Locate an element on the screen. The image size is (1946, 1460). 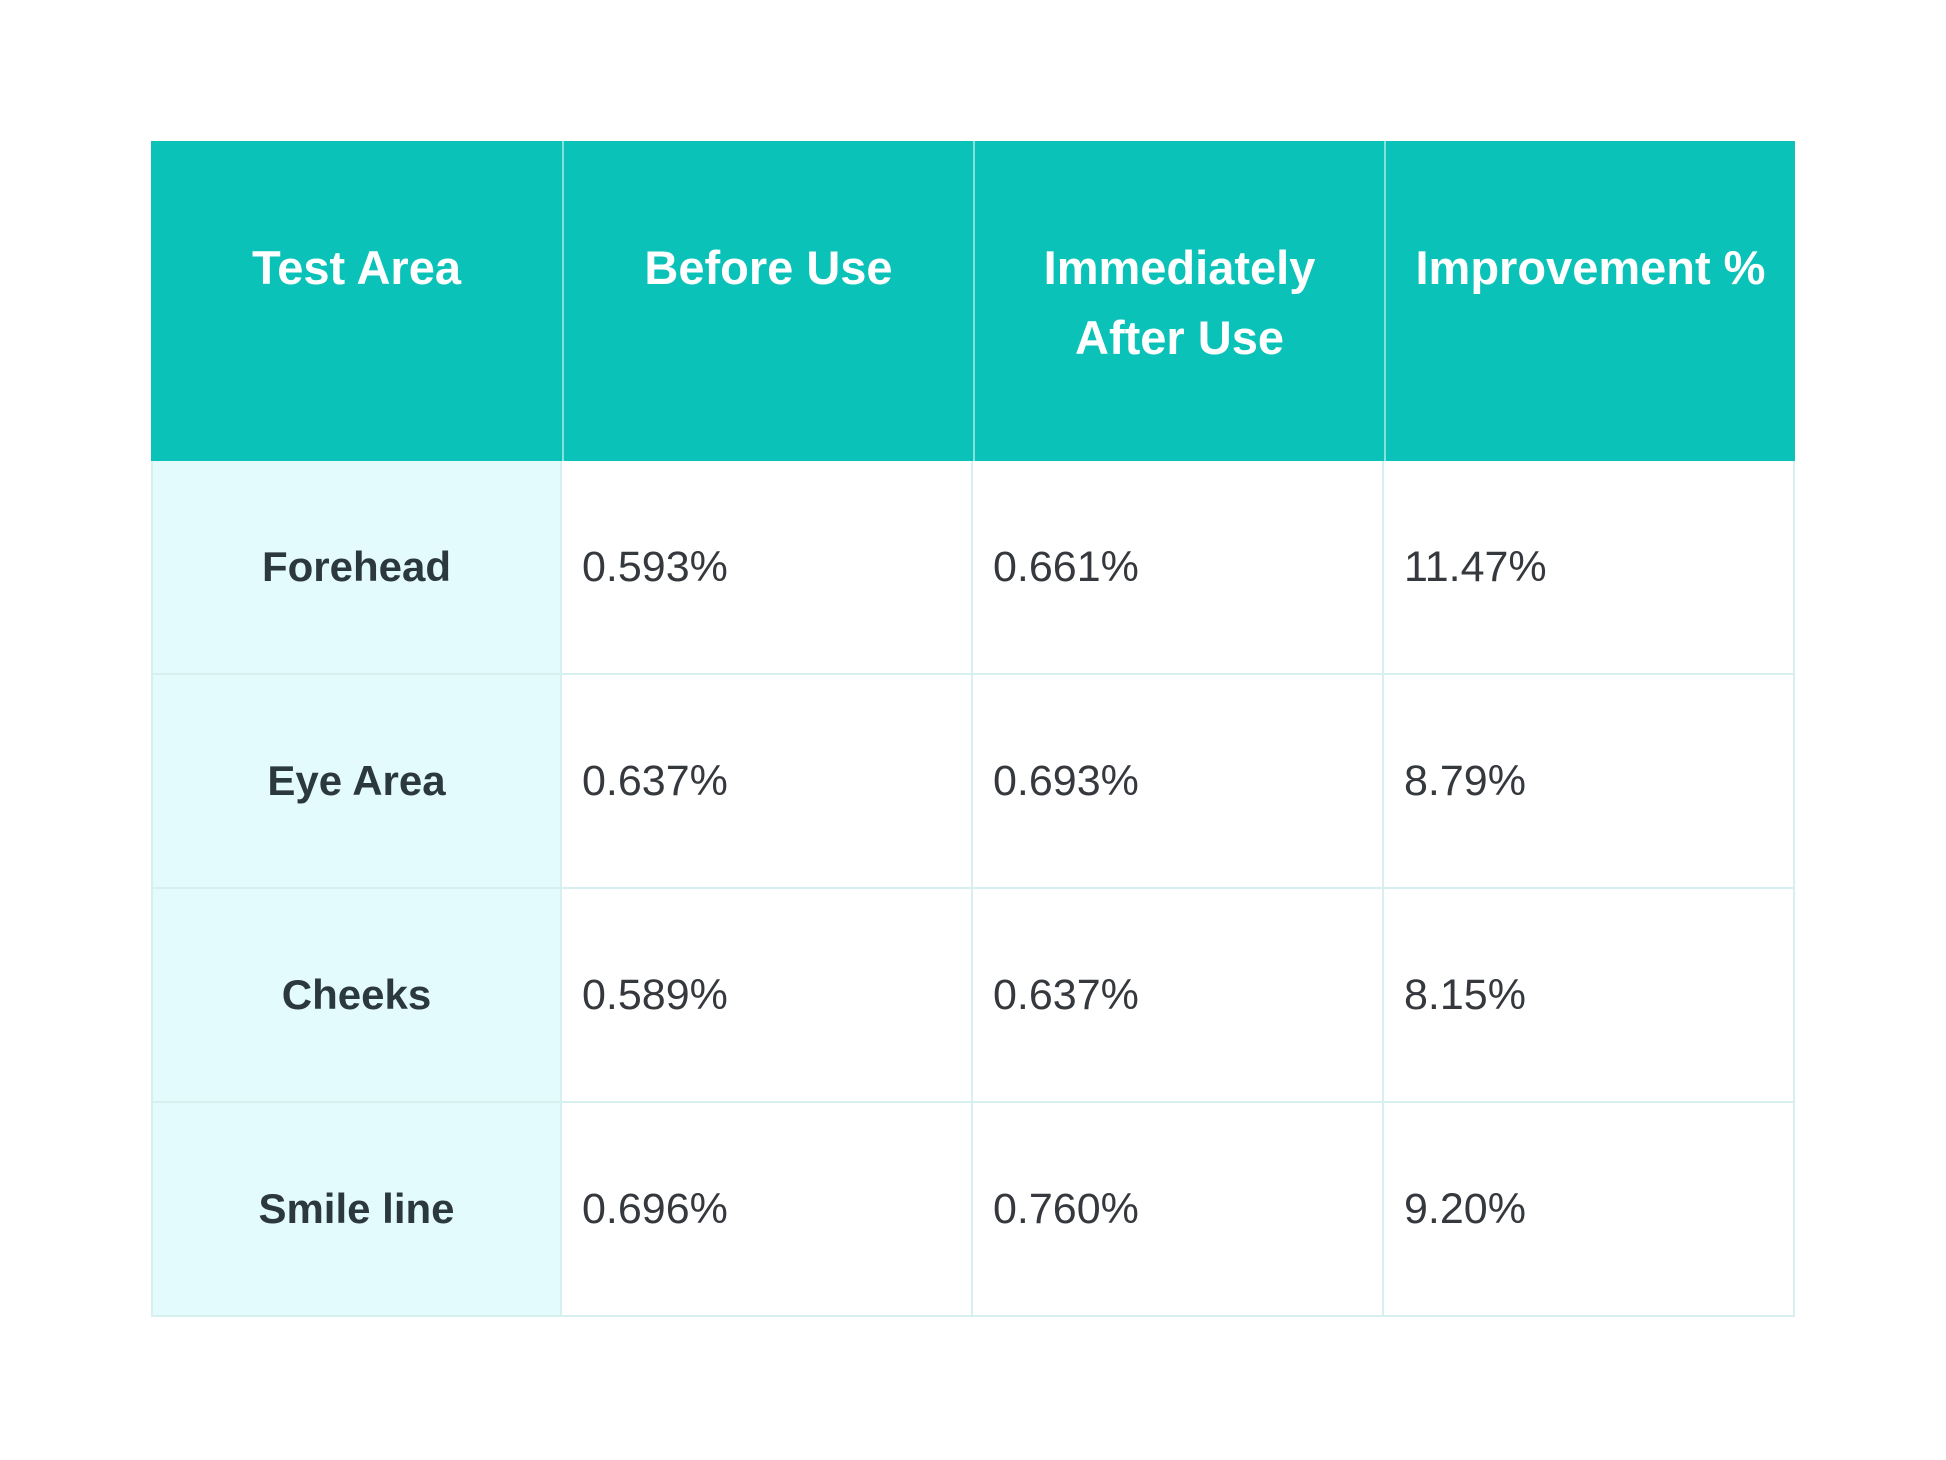
after-use-cell: 0.760% is located at coordinates (1178, 1210).